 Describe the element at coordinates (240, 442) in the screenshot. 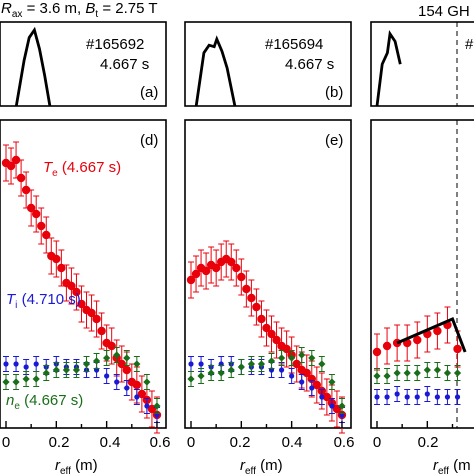

I see `tick-label-e-1: 0.2` at that location.